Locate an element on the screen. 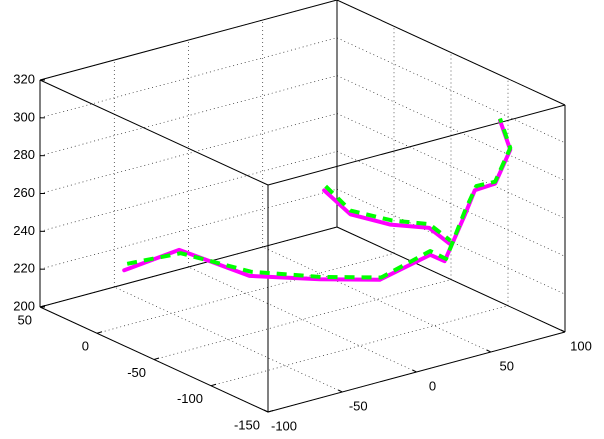  x-tick-label: -50 is located at coordinates (358, 405).